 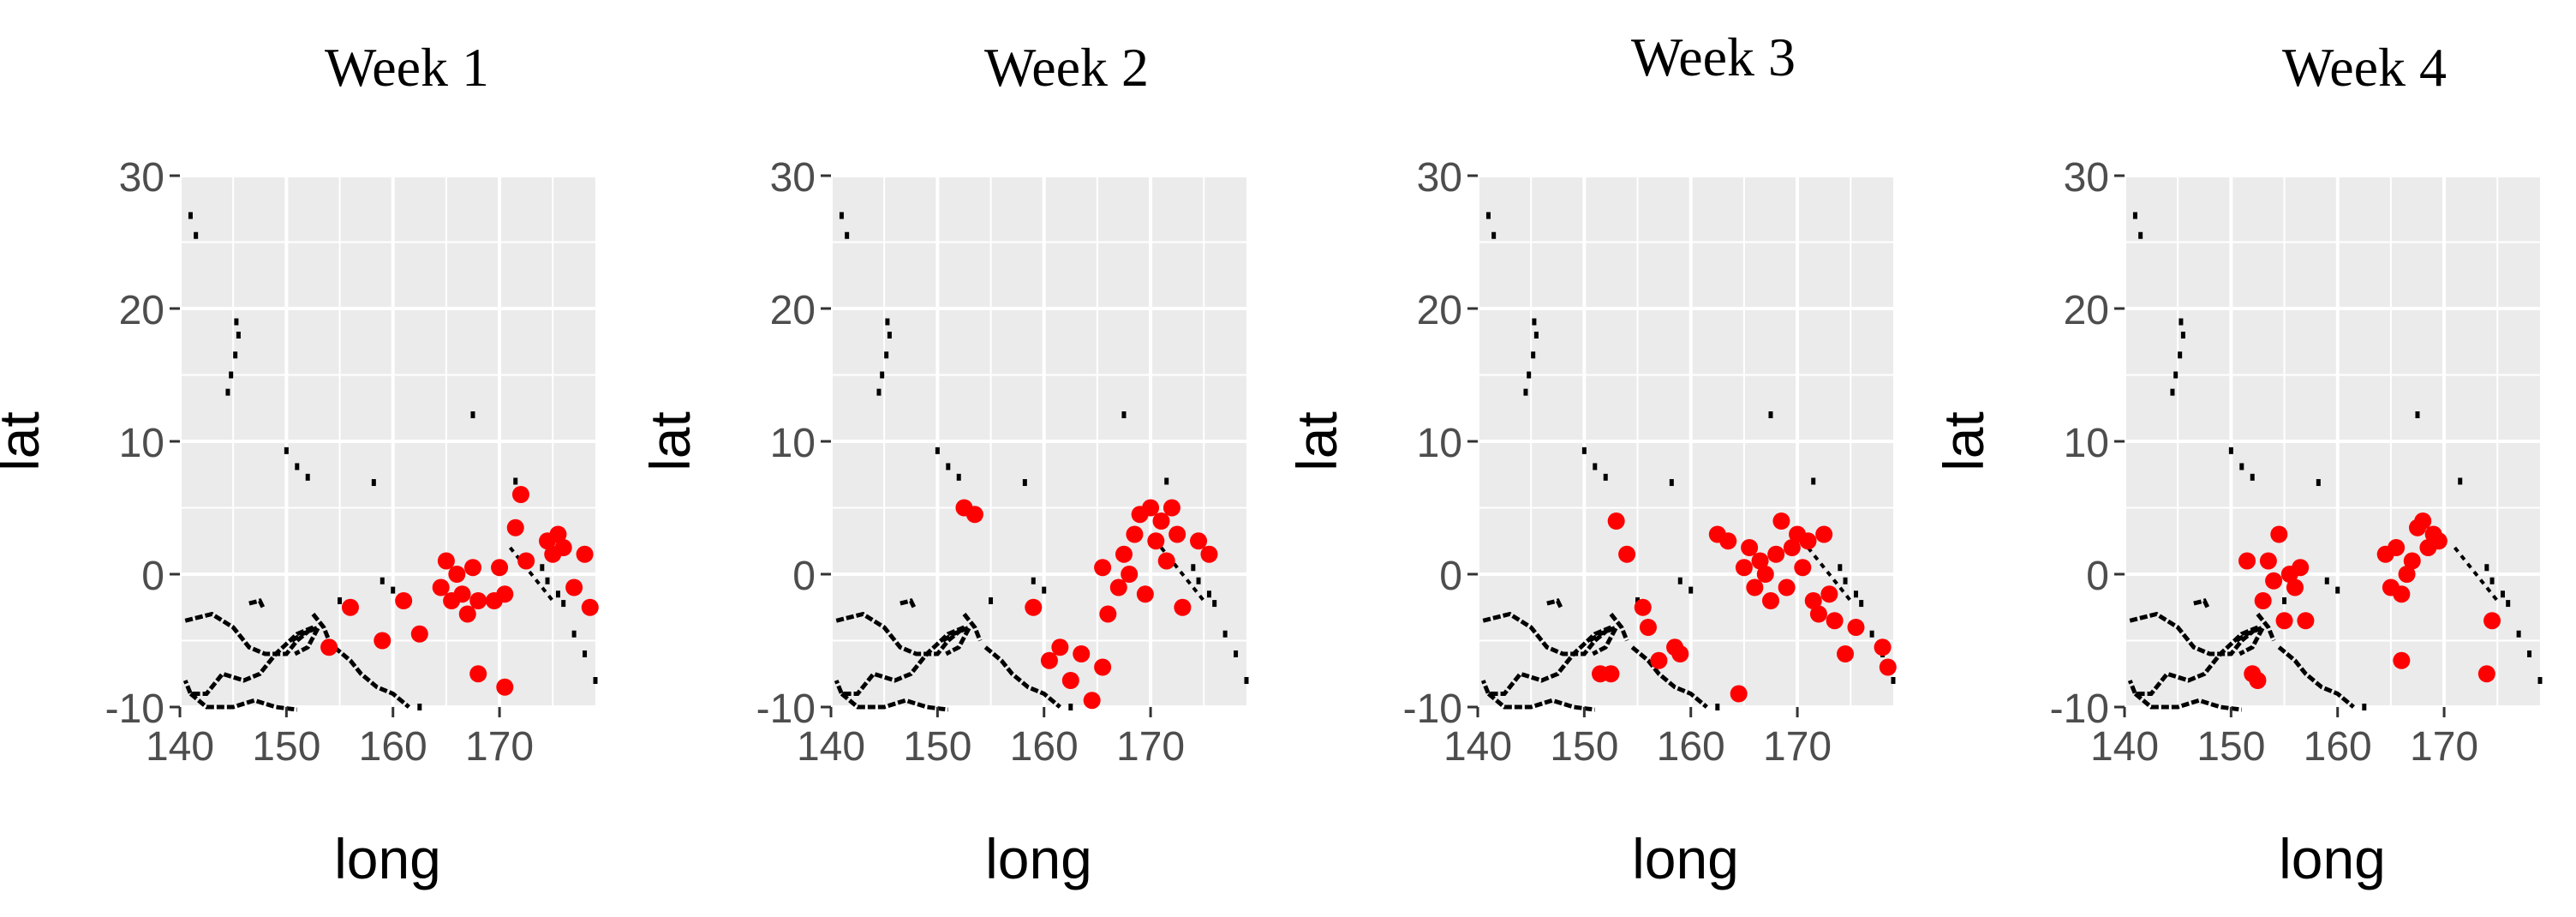 I want to click on y-tick-label: 20, so click(x=793, y=310).